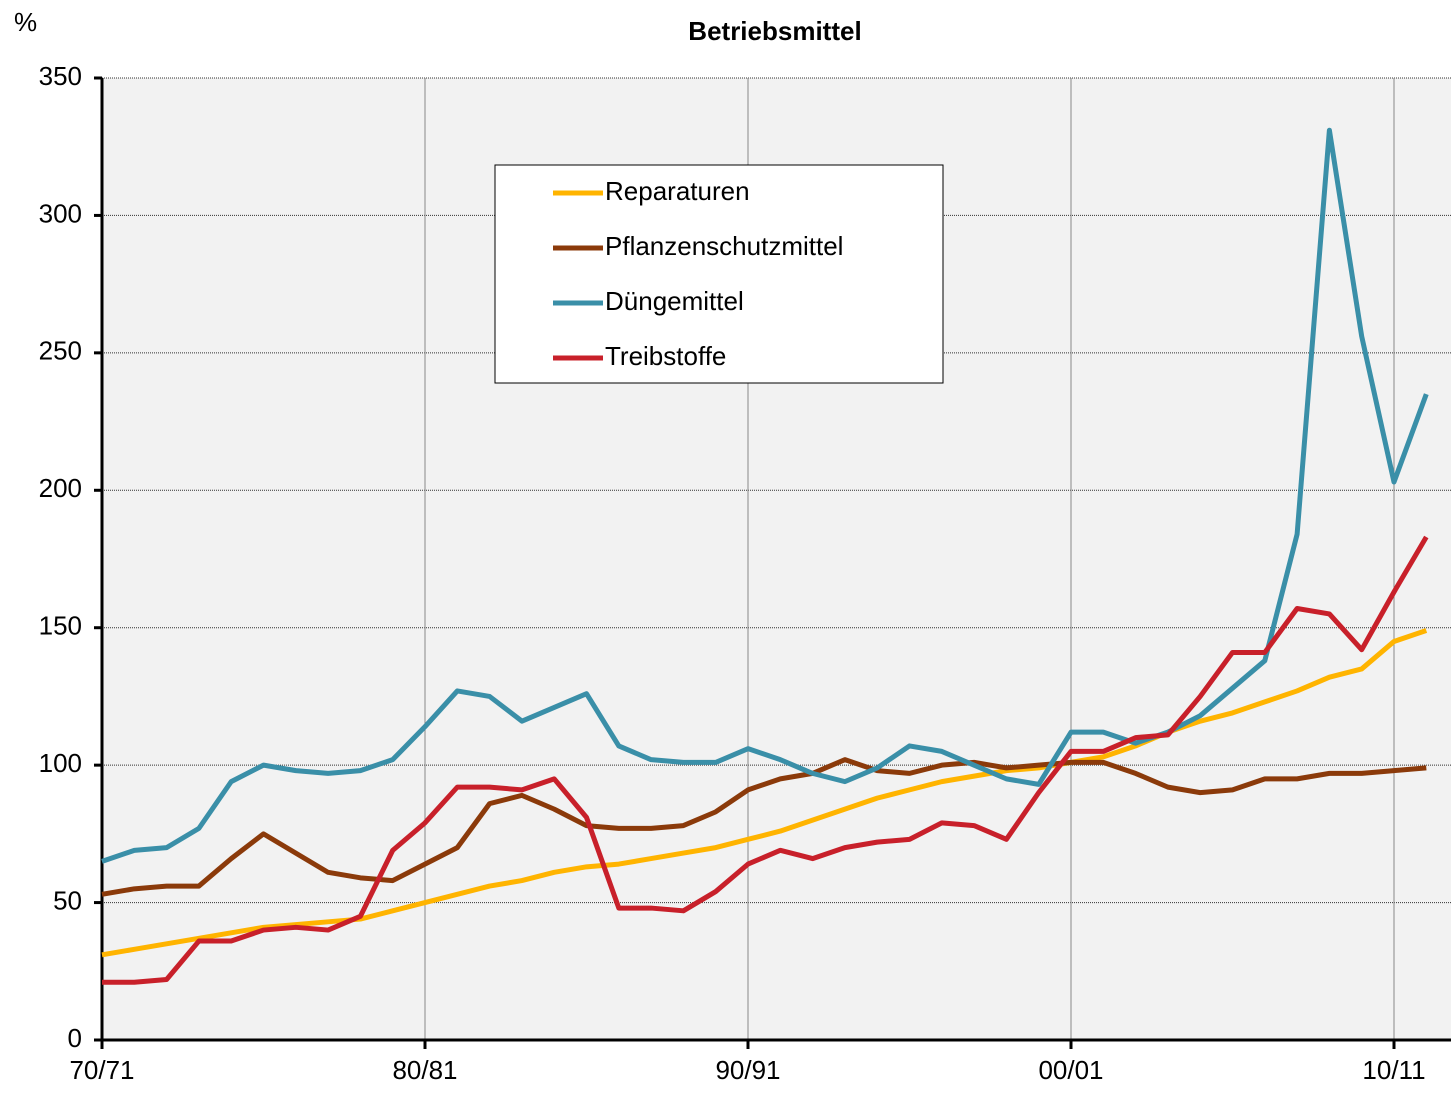  Describe the element at coordinates (674, 301) in the screenshot. I see `legend-label: Düngemittel` at that location.